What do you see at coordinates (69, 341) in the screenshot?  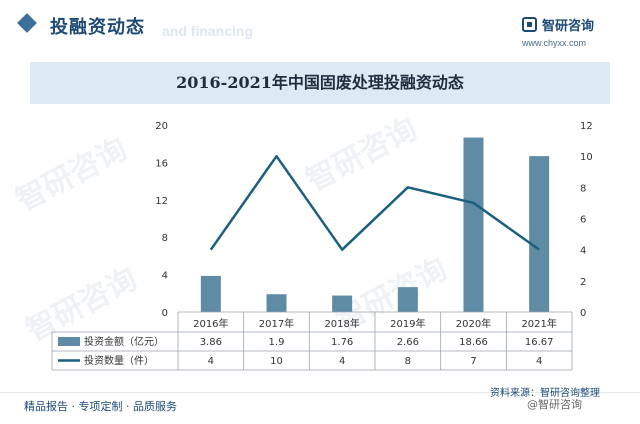 I see `legend-swatch-bar` at bounding box center [69, 341].